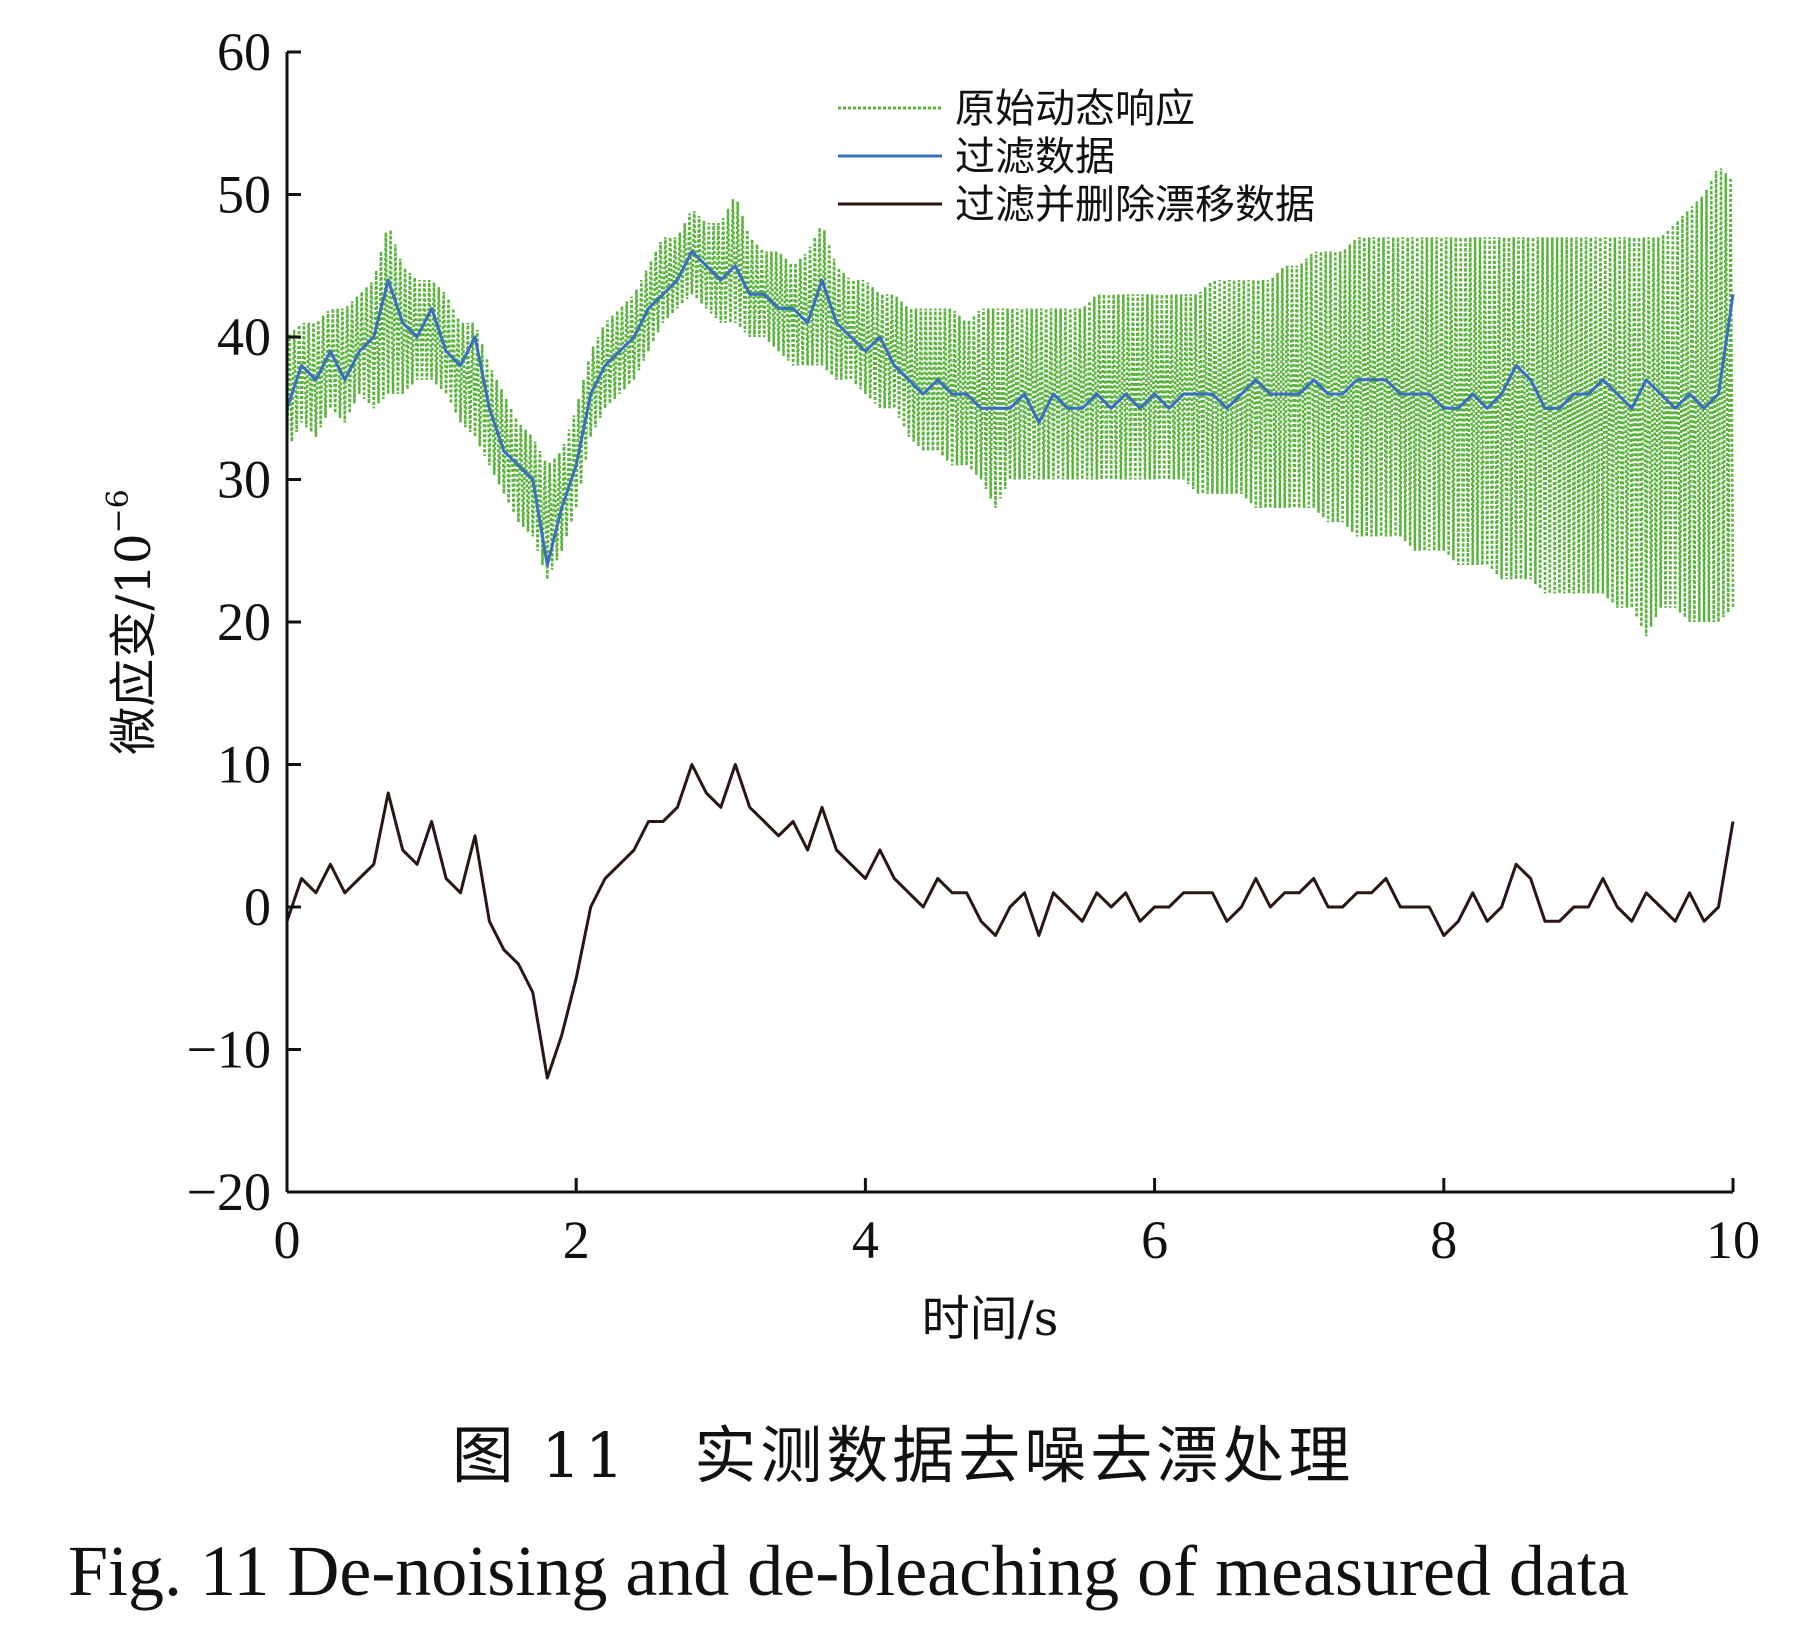  I want to click on x-tick-label: 0, so click(287, 1240).